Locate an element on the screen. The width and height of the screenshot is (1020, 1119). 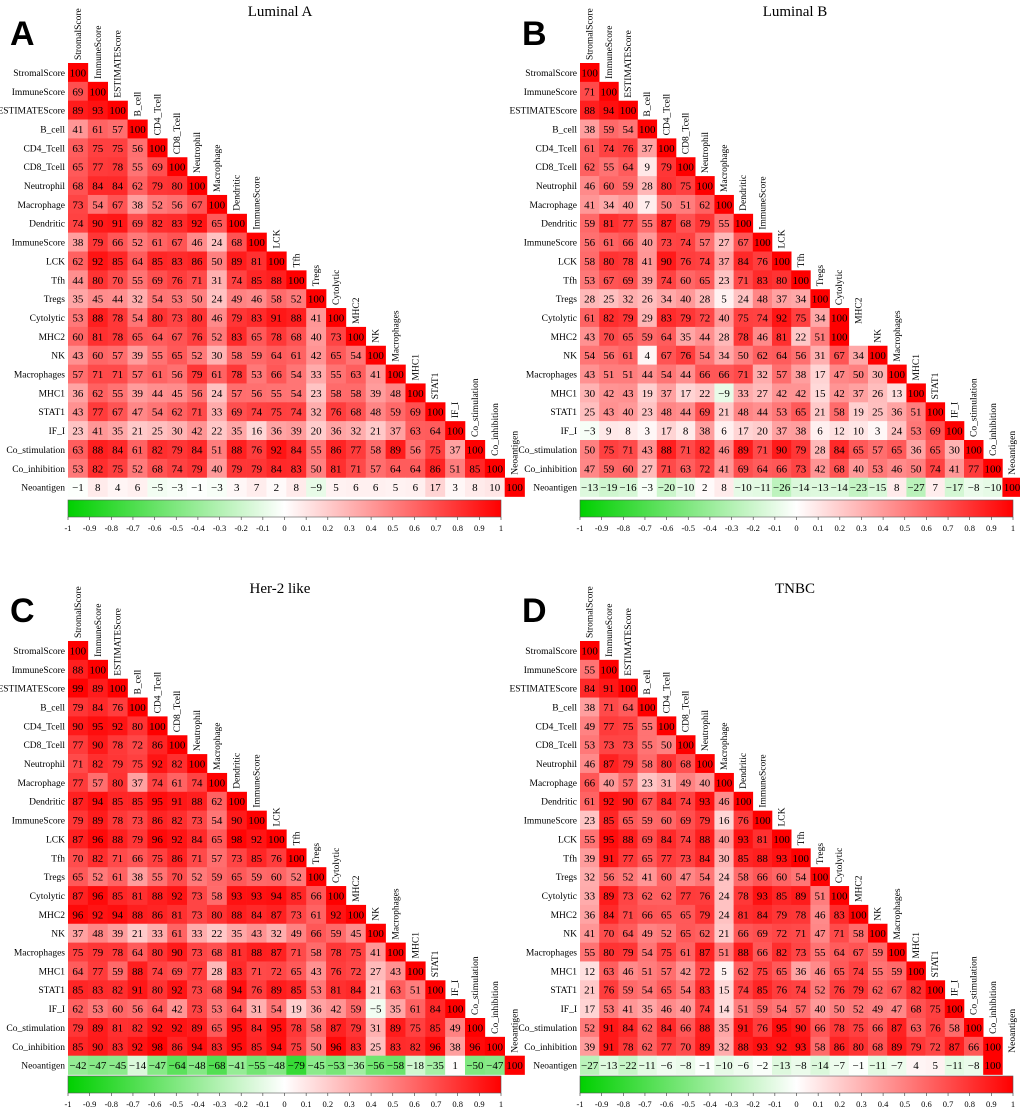
cell-value: 44 is located at coordinates (763, 413).